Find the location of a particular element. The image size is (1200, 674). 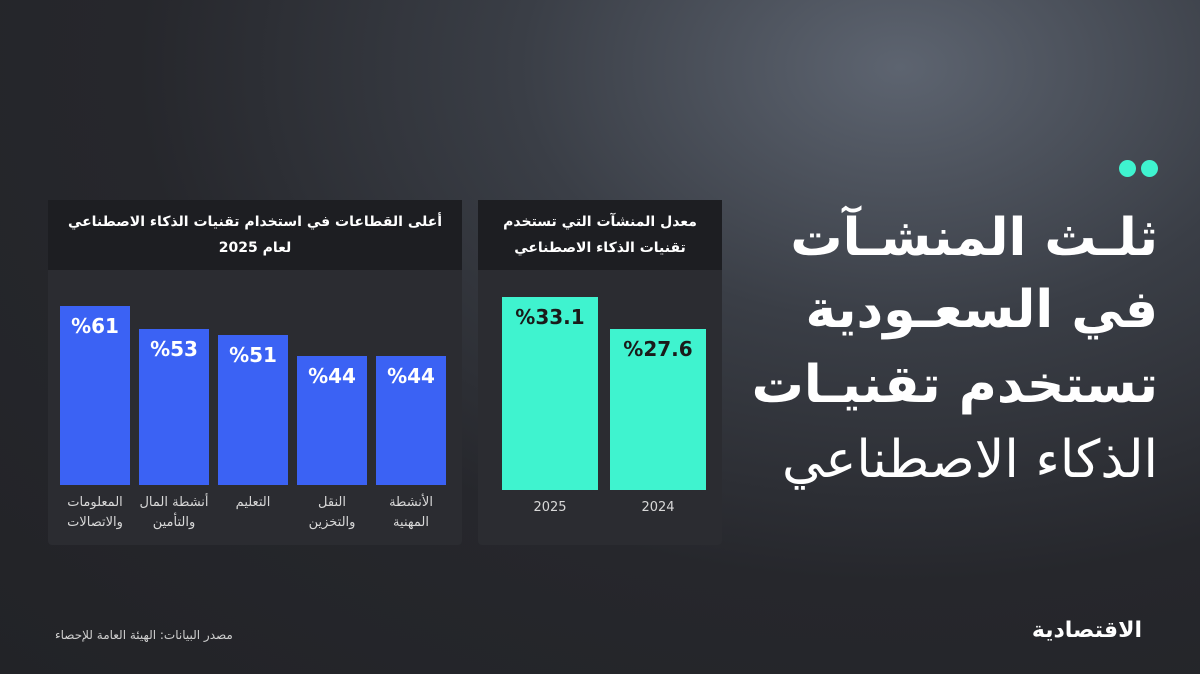

headline-line: الذكاء الاصطناعي is located at coordinates (970, 460).